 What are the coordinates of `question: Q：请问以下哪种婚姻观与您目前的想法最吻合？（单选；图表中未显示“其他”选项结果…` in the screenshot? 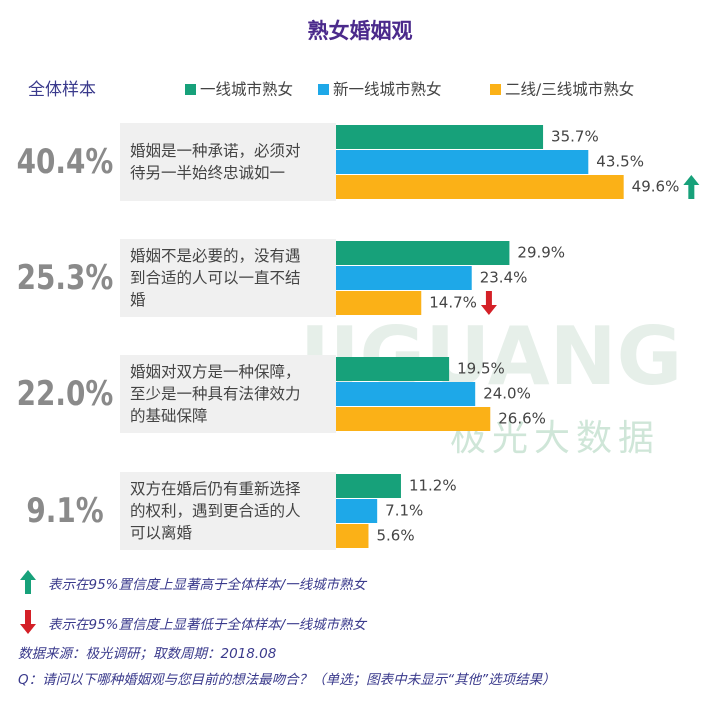 It's located at (287, 680).